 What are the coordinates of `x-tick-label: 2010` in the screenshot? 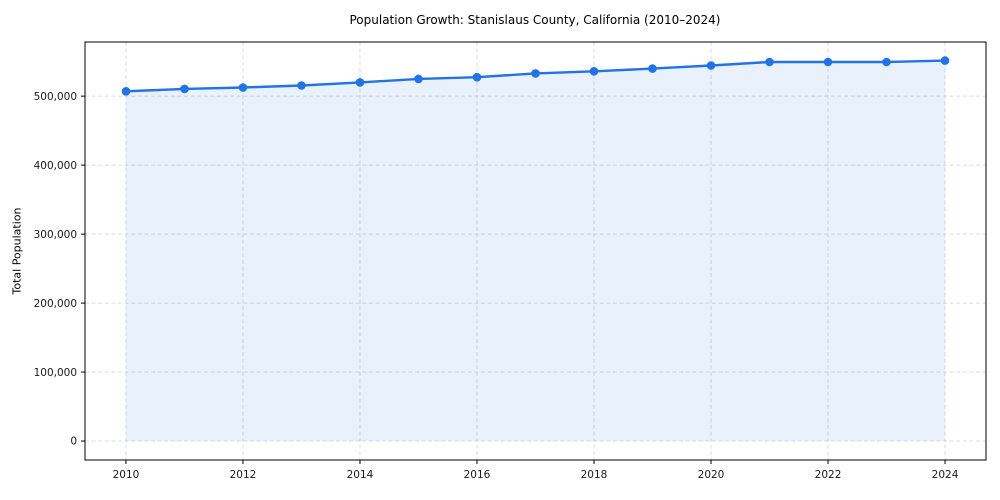 It's located at (126, 475).